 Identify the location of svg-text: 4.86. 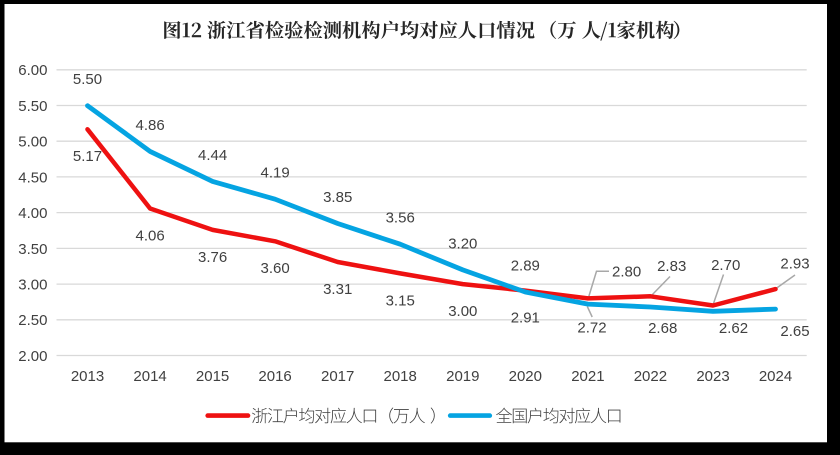
(149, 125).